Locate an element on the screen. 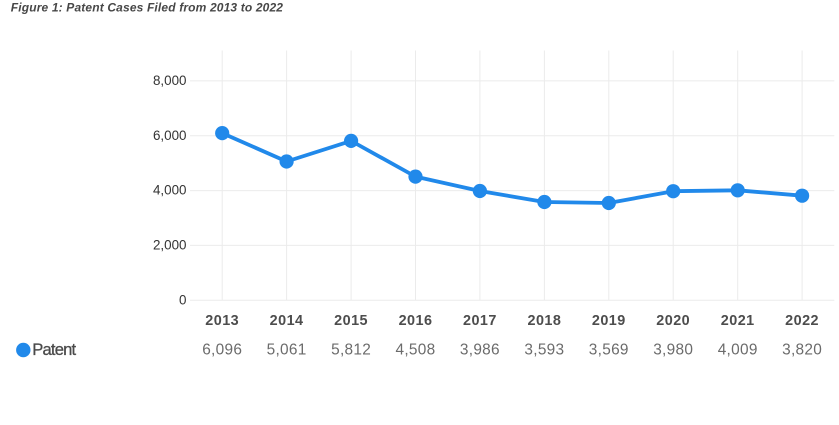 The width and height of the screenshot is (839, 425). svg-text: 2019 is located at coordinates (609, 321).